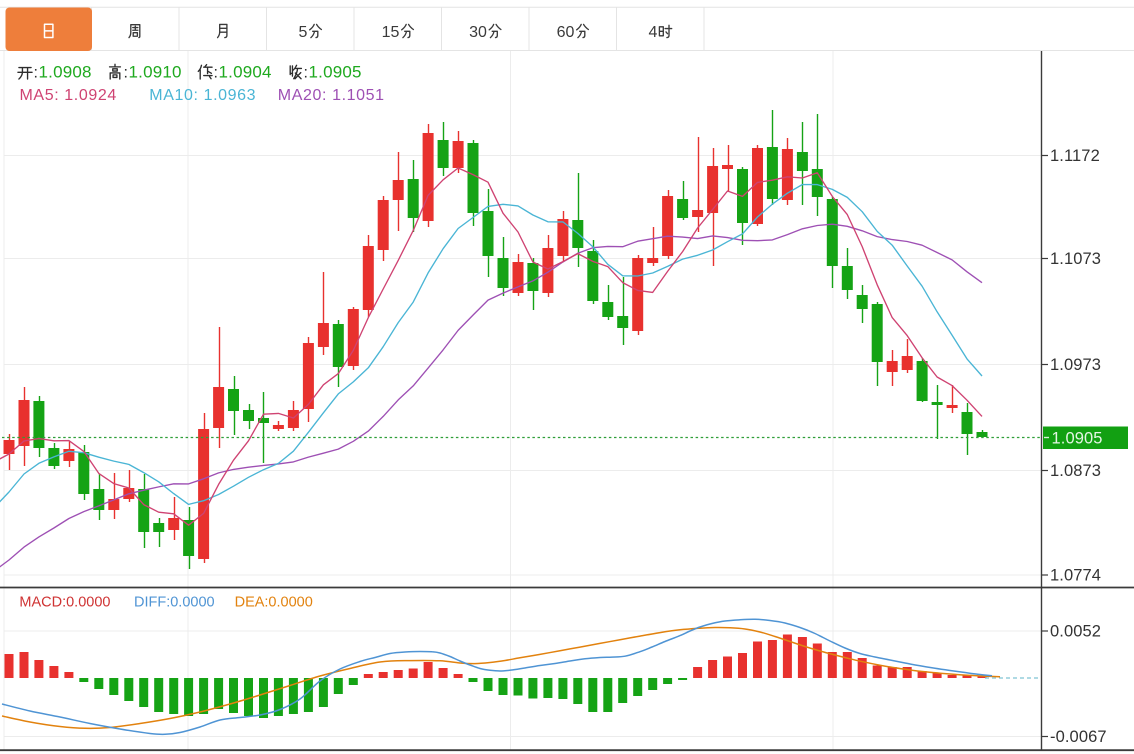  What do you see at coordinates (202, 95) in the screenshot?
I see `svg-text: MA10: 1.0963` at bounding box center [202, 95].